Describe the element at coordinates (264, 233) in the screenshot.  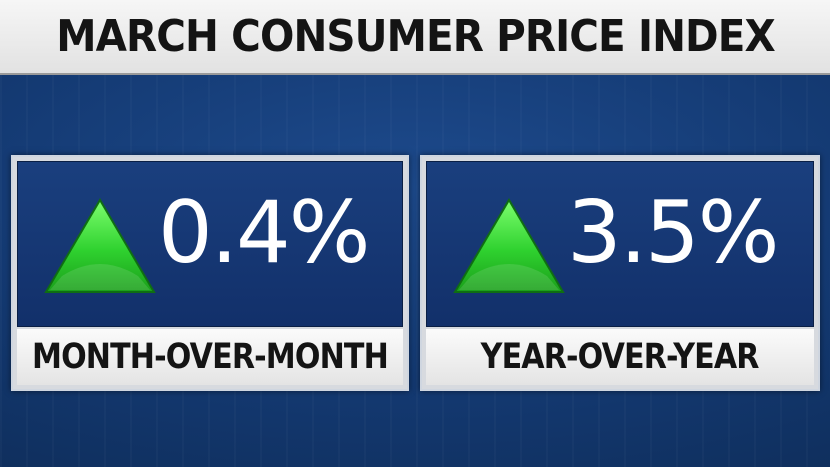
I see `month-over-month-value: 0.4%` at that location.